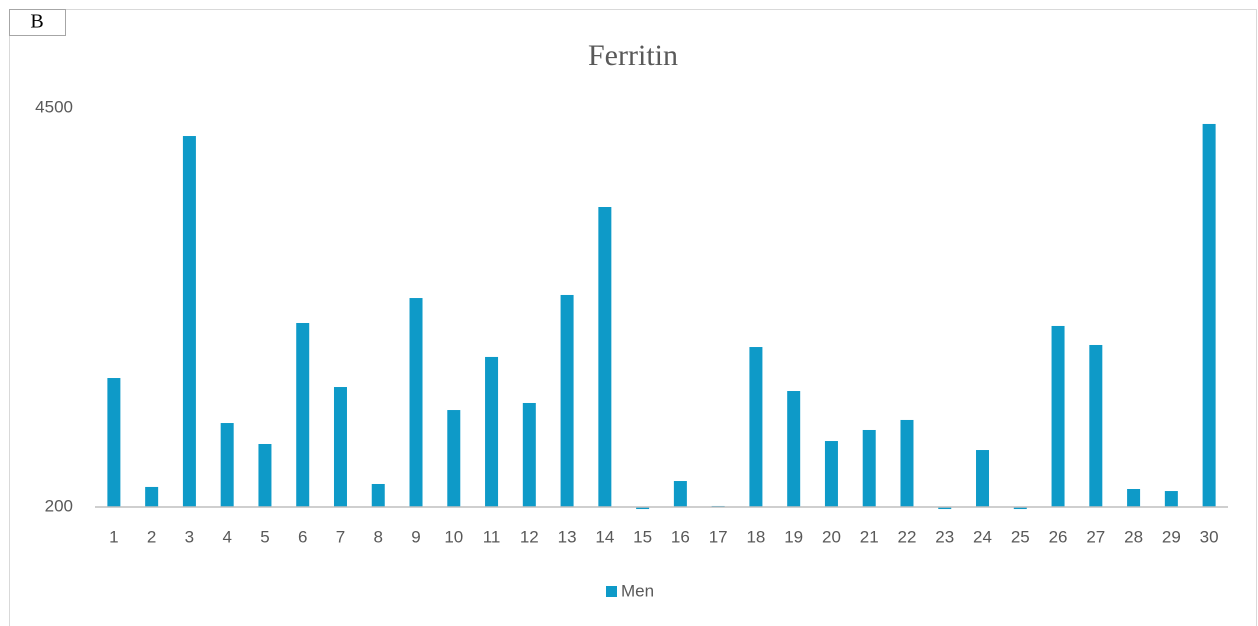  What do you see at coordinates (492, 536) in the screenshot?
I see `x-tick-label: 11` at bounding box center [492, 536].